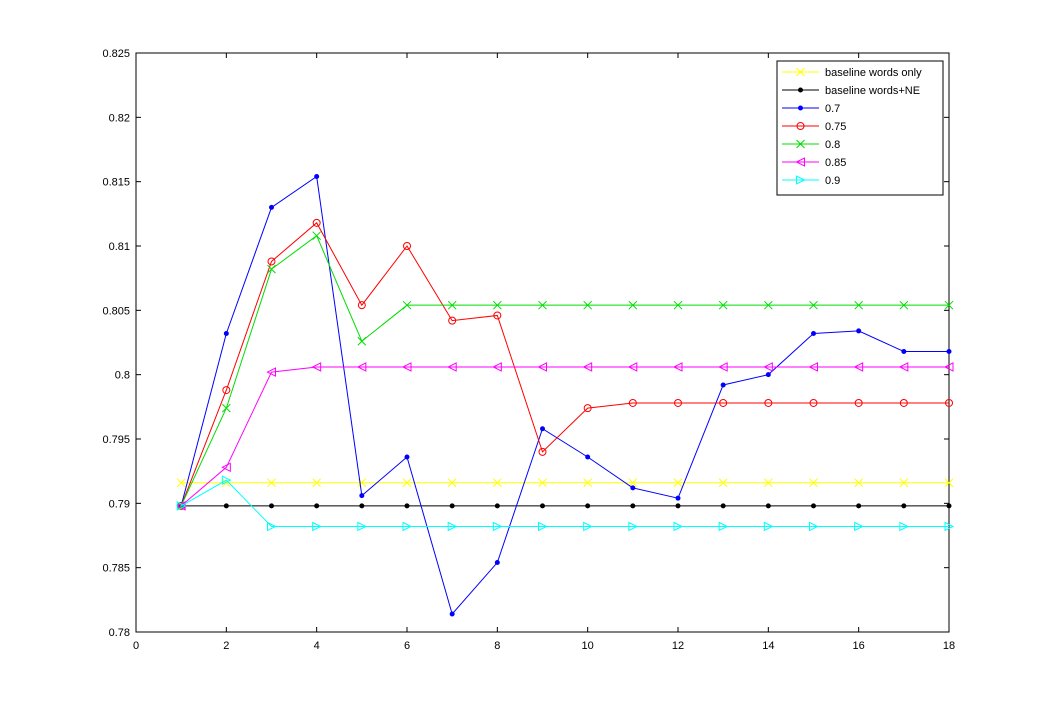 The image size is (1047, 711). What do you see at coordinates (119, 118) in the screenshot?
I see `y-tick-label: 0.82` at bounding box center [119, 118].